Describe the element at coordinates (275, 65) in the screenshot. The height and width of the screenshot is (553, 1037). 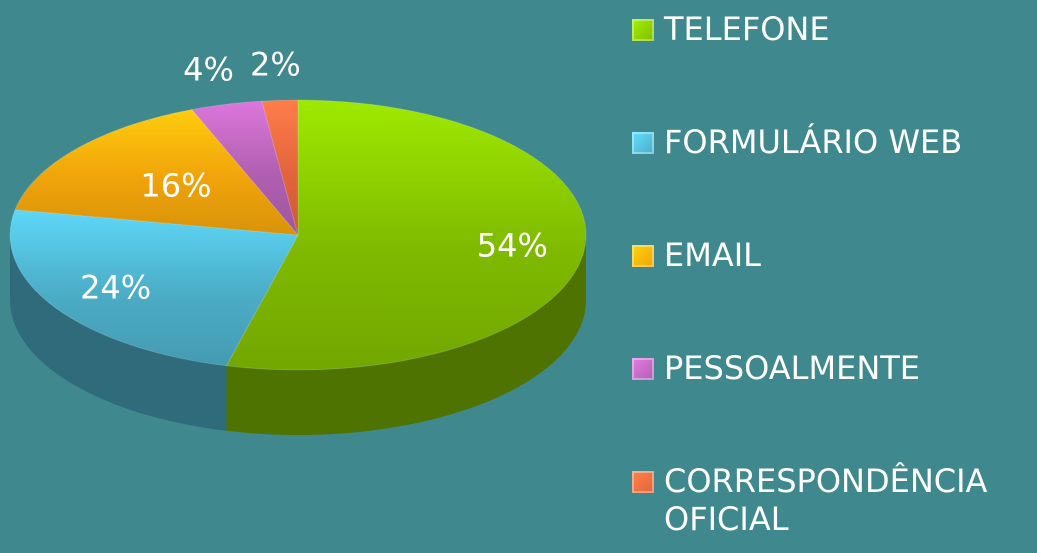
I see `data-label: 2%` at that location.